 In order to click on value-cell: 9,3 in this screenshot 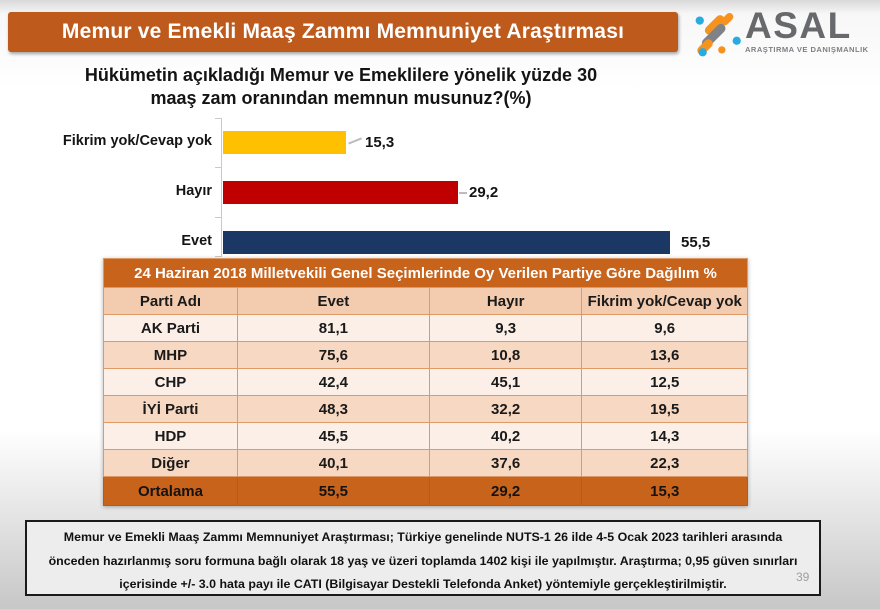, I will do `click(505, 328)`.